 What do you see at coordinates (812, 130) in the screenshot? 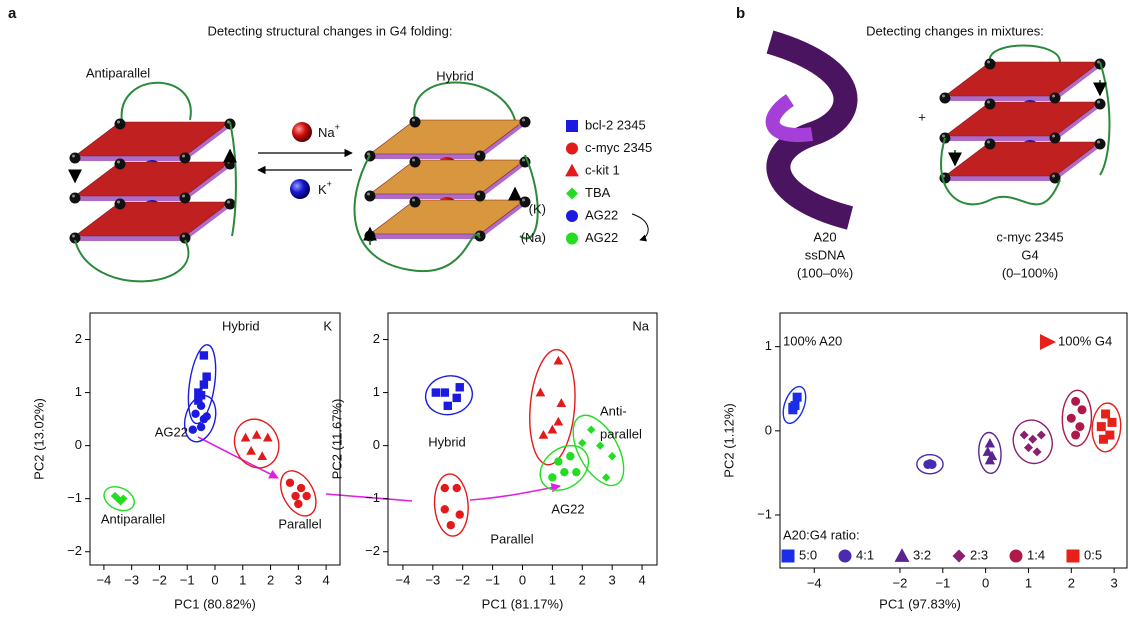
I see `ssdna-helix` at bounding box center [812, 130].